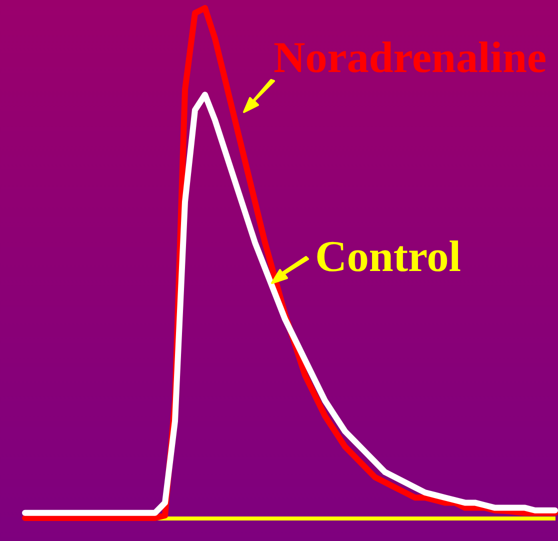 The width and height of the screenshot is (558, 541). What do you see at coordinates (410, 57) in the screenshot?
I see `series-label: Noradrenaline` at bounding box center [410, 57].